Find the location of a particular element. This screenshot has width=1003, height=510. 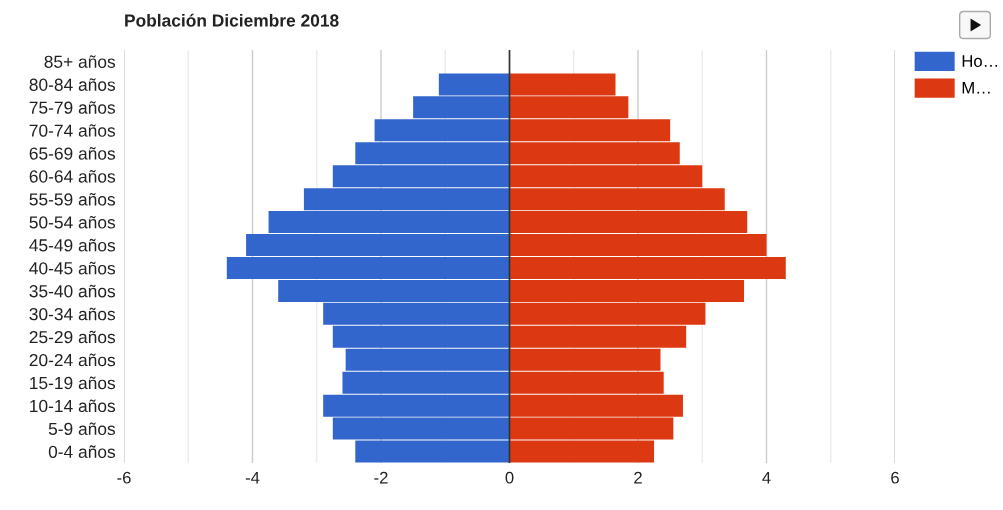

y-tick-label: 40-45 años is located at coordinates (72, 268).